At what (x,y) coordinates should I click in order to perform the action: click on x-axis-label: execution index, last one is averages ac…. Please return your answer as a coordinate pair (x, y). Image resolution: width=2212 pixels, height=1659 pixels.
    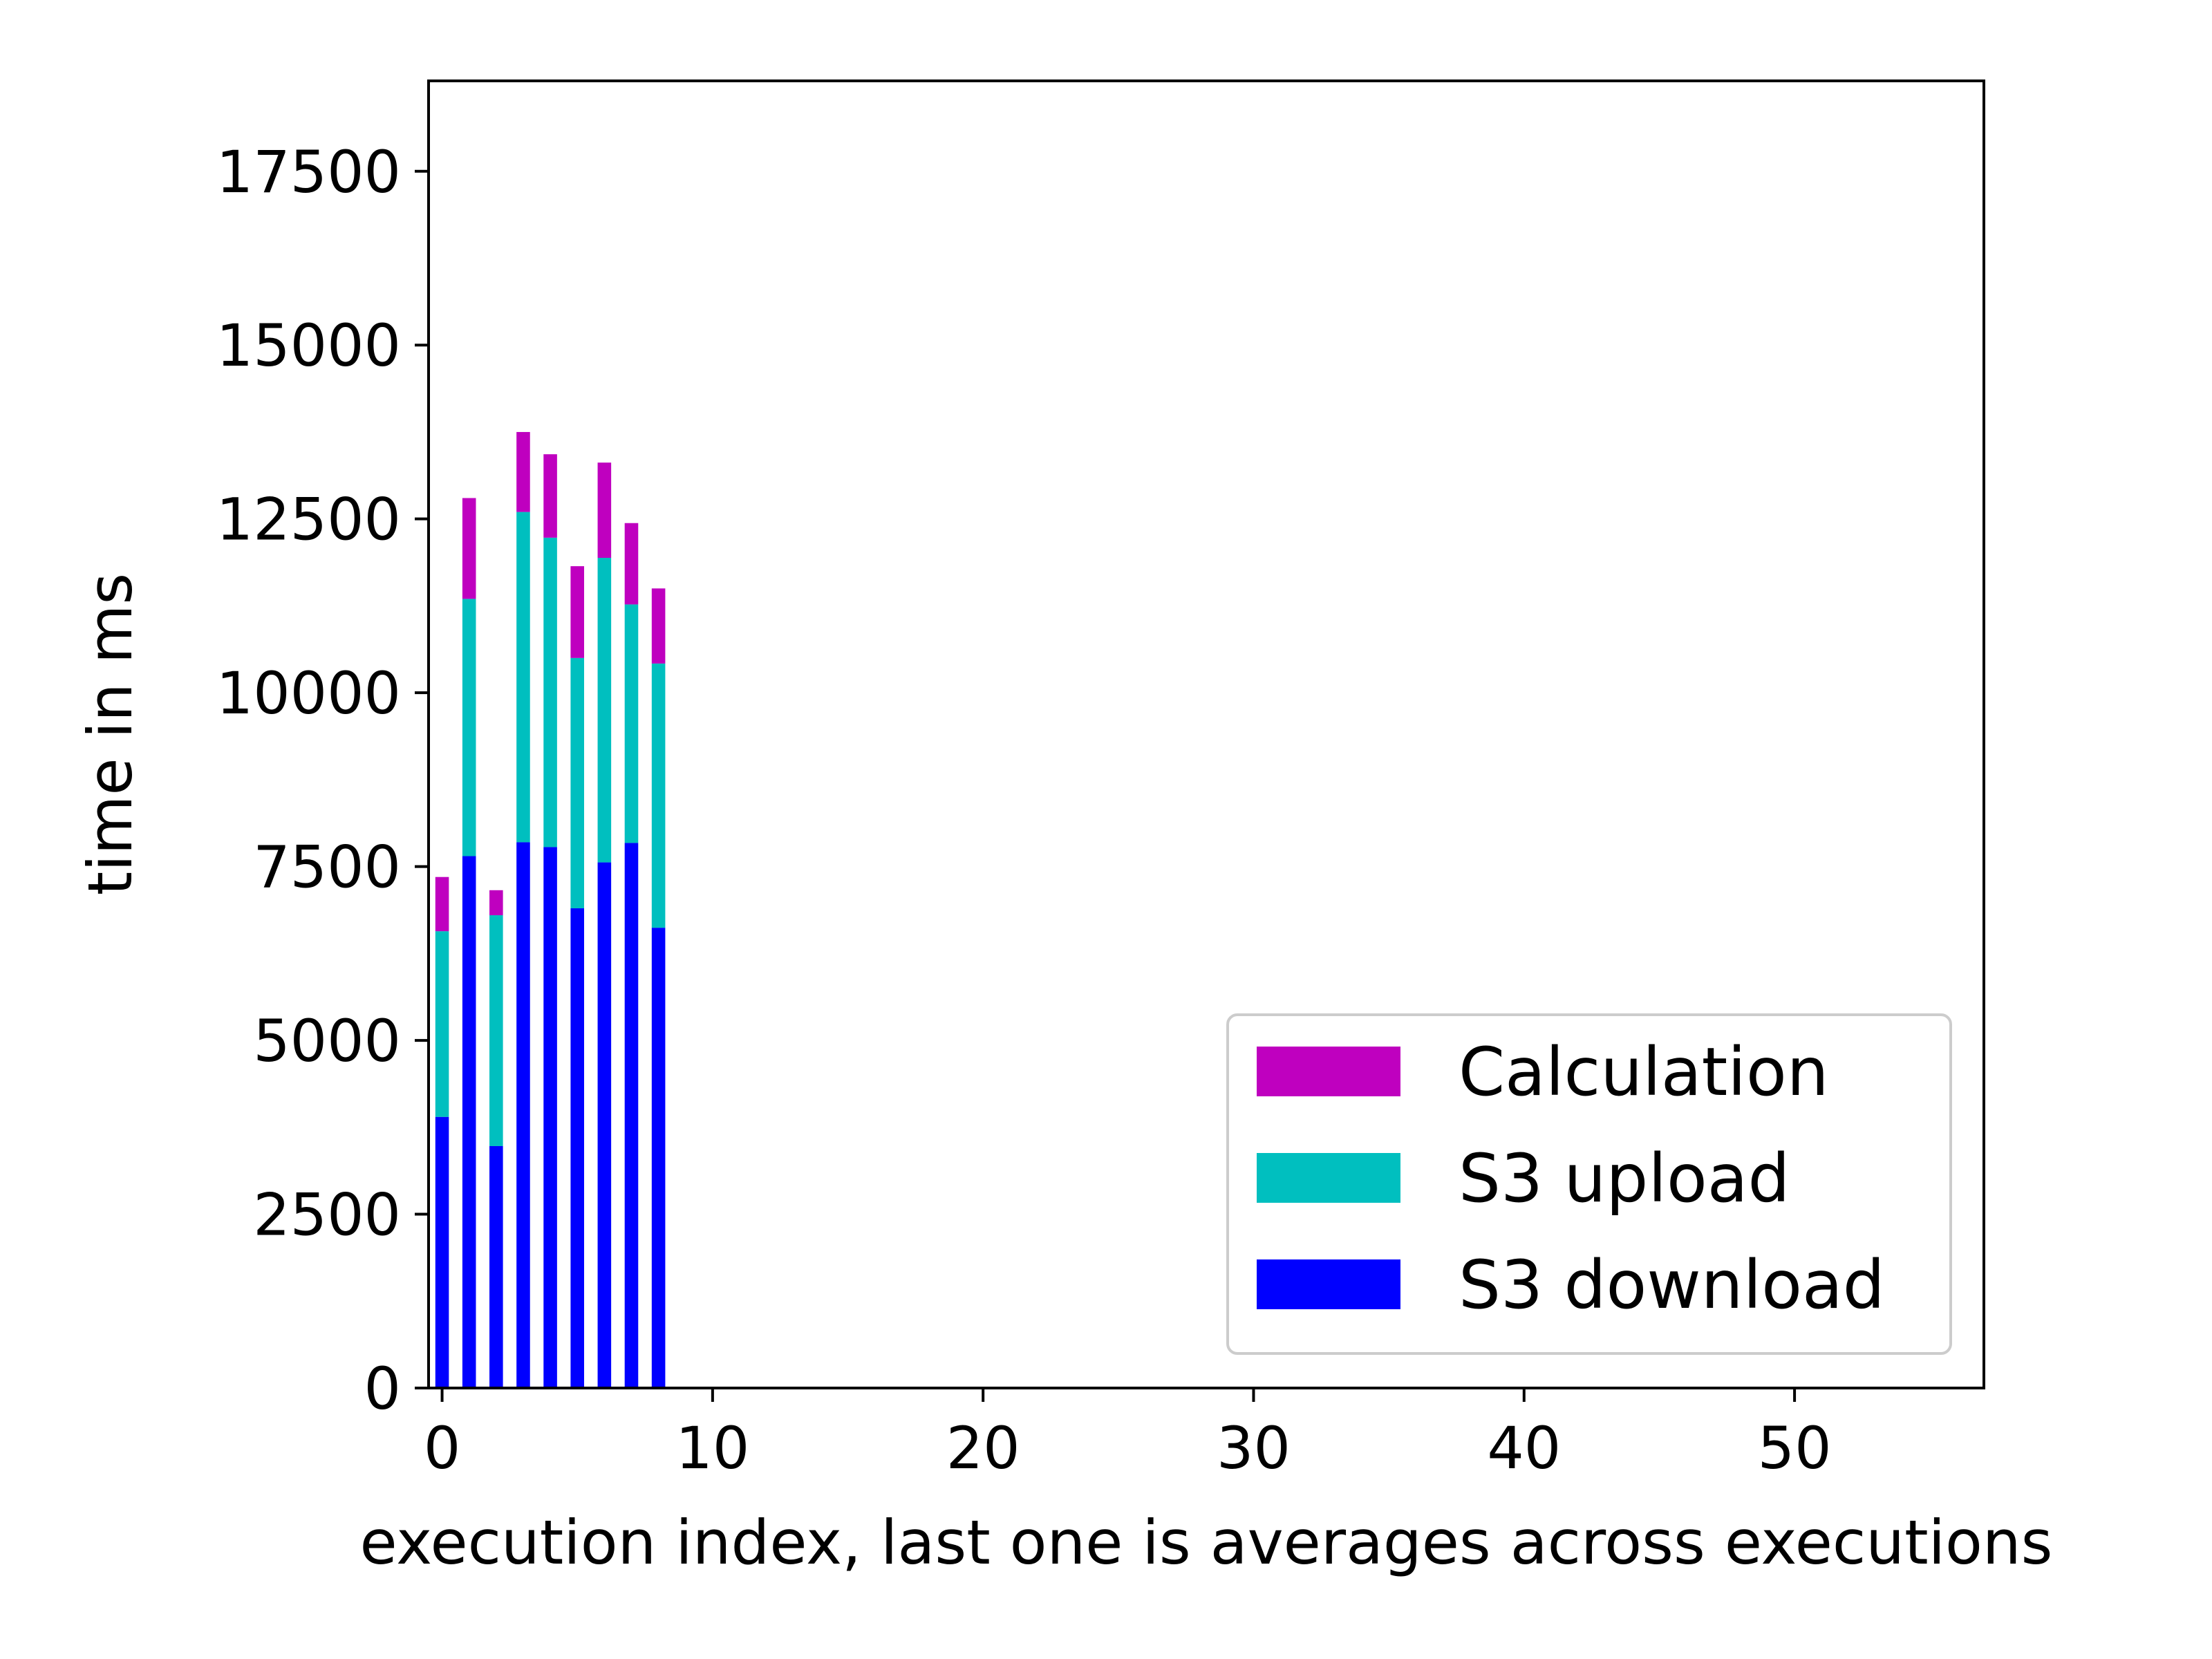
    Looking at the image, I should click on (1206, 1543).